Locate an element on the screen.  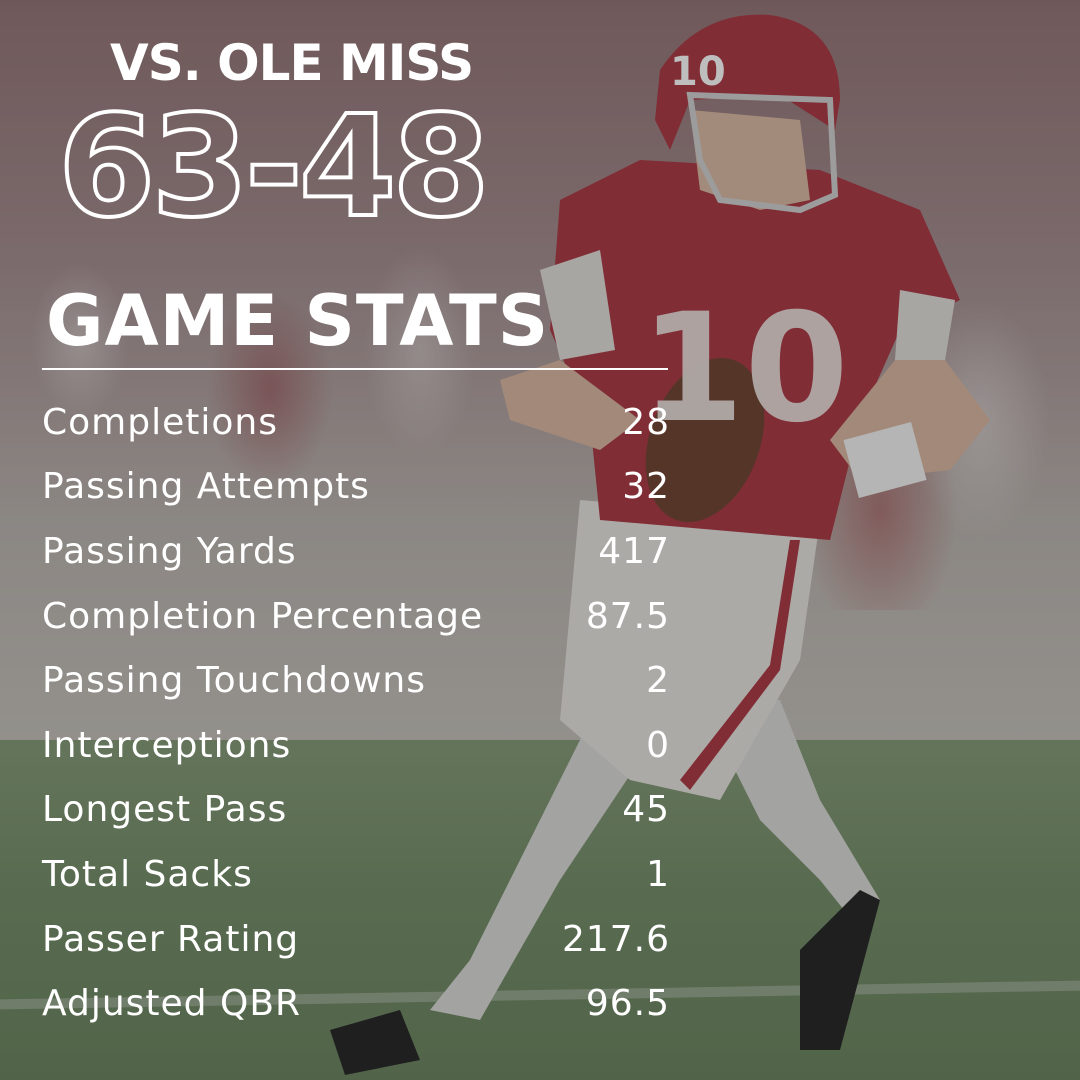
stat-row: Interceptions 0 is located at coordinates (356, 745).